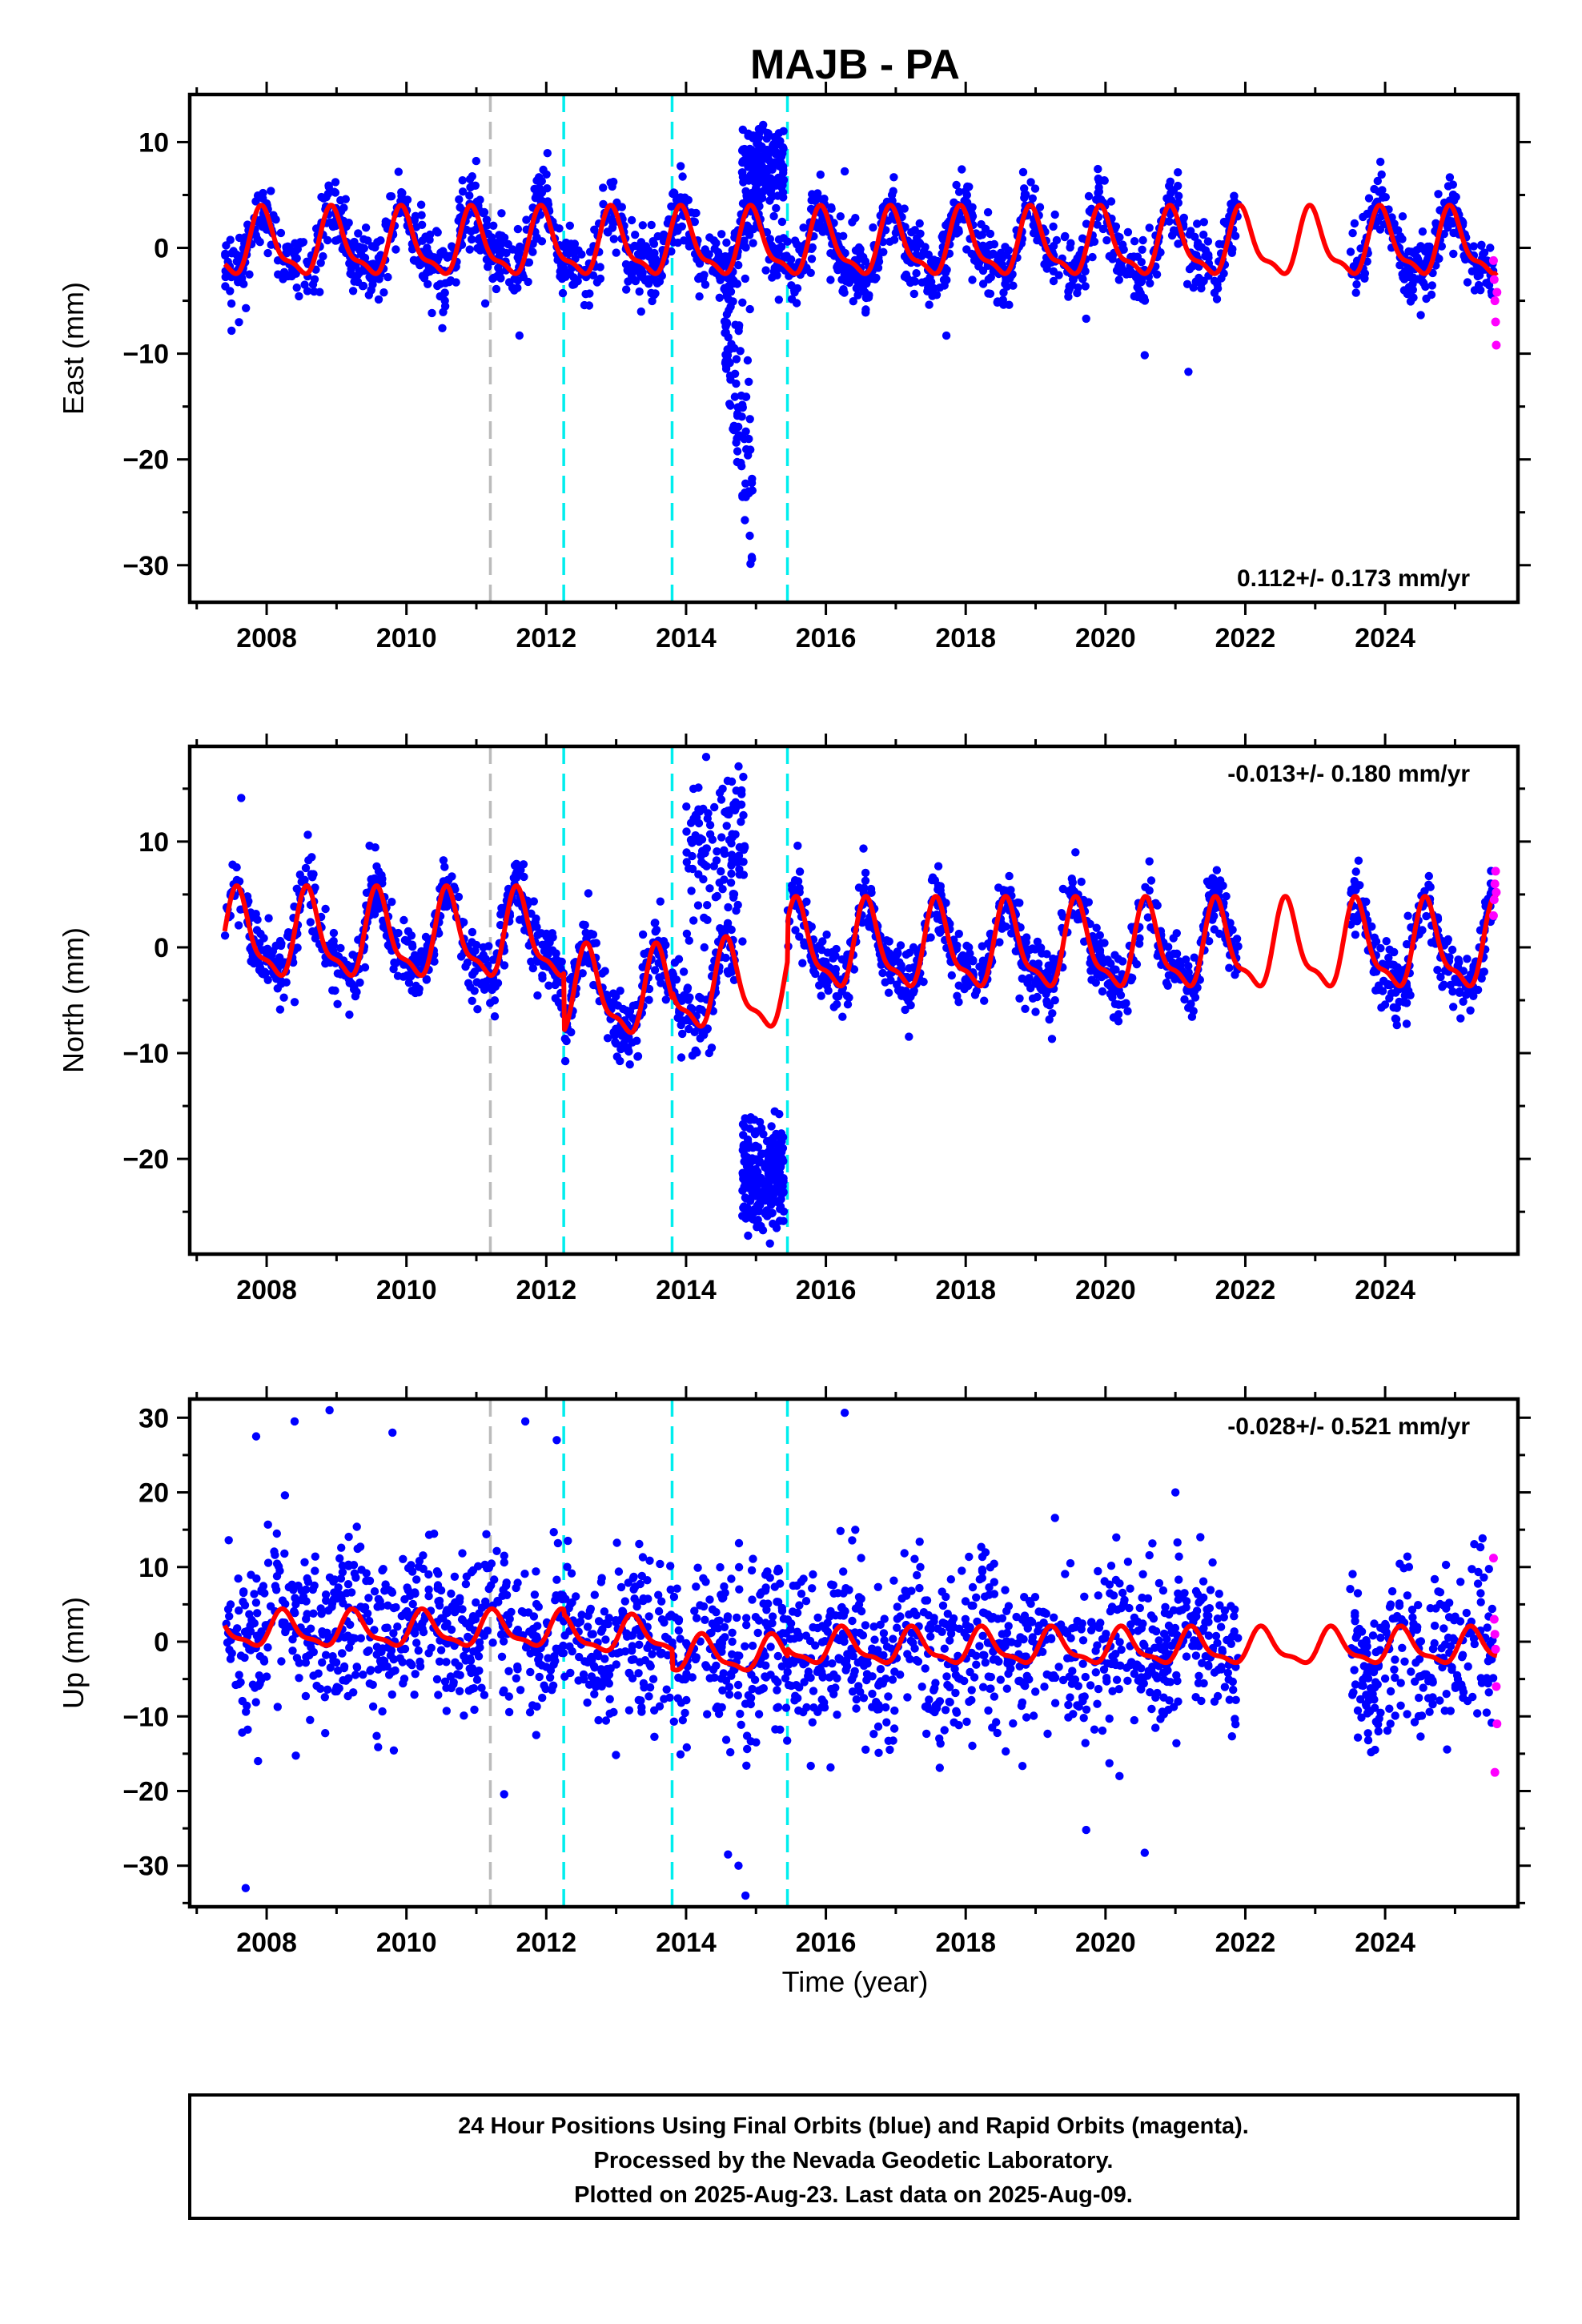 The image size is (1582, 2324). Describe the element at coordinates (546, 638) in the screenshot. I see `x-tick-label: 2012` at that location.